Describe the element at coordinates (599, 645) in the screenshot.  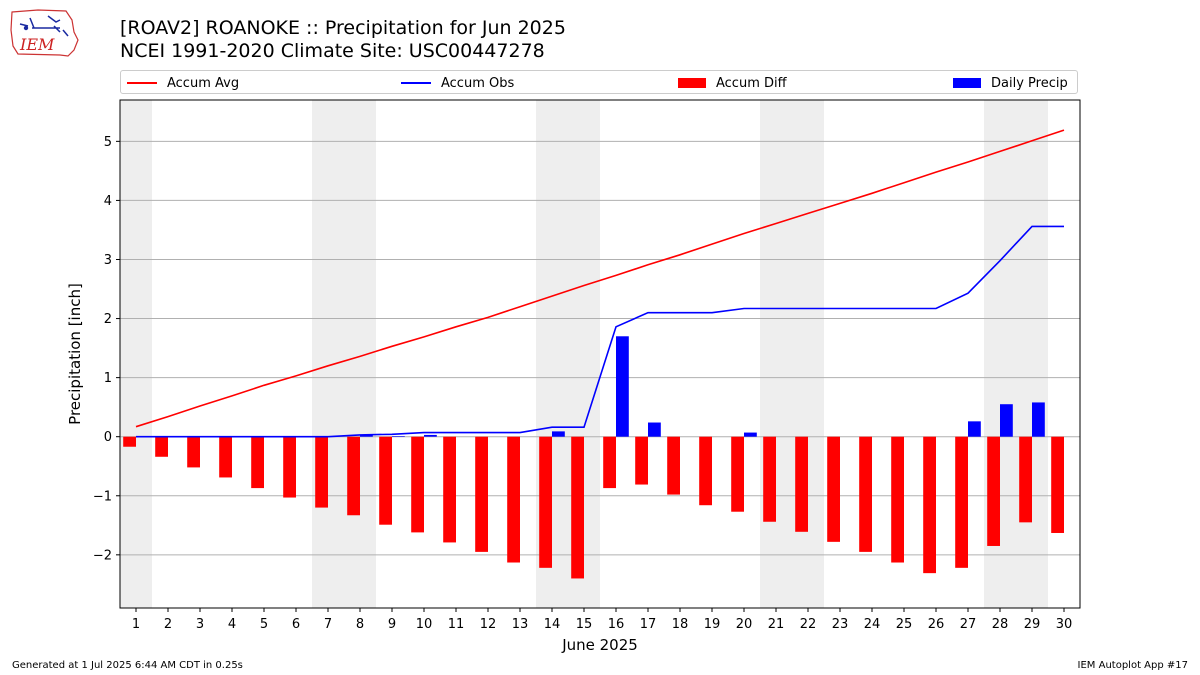
I see `x-axis-label: June 2025` at that location.